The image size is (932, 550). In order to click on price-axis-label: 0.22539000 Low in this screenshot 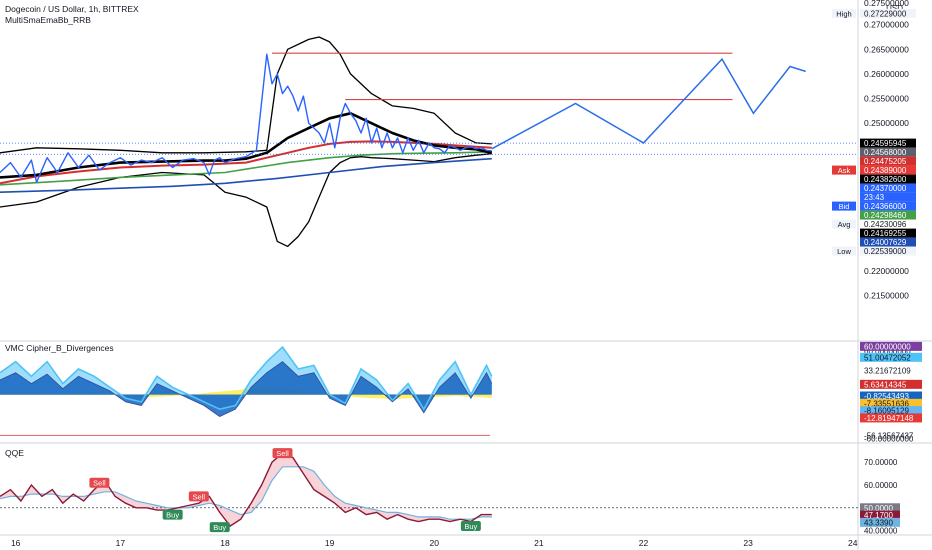, I will do `click(874, 251)`.